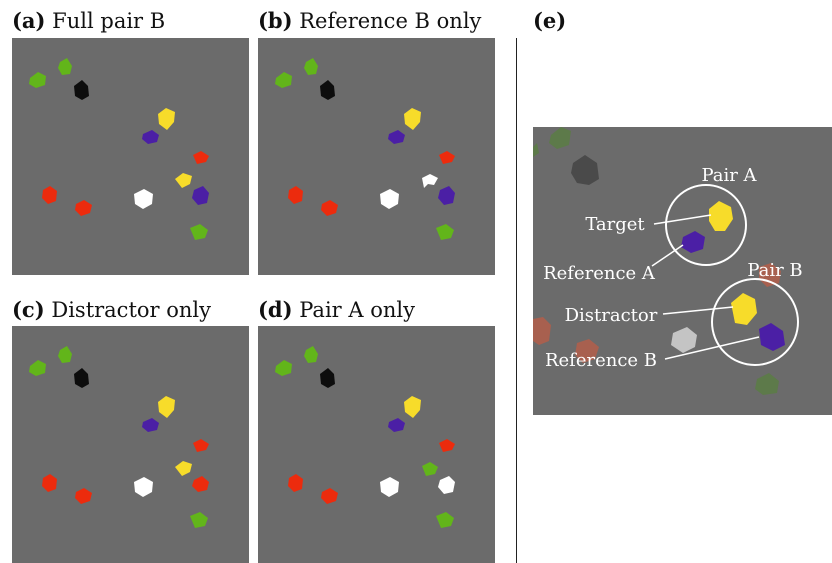  Describe the element at coordinates (28, 309) in the screenshot. I see `panel-c-letter: (c)` at that location.